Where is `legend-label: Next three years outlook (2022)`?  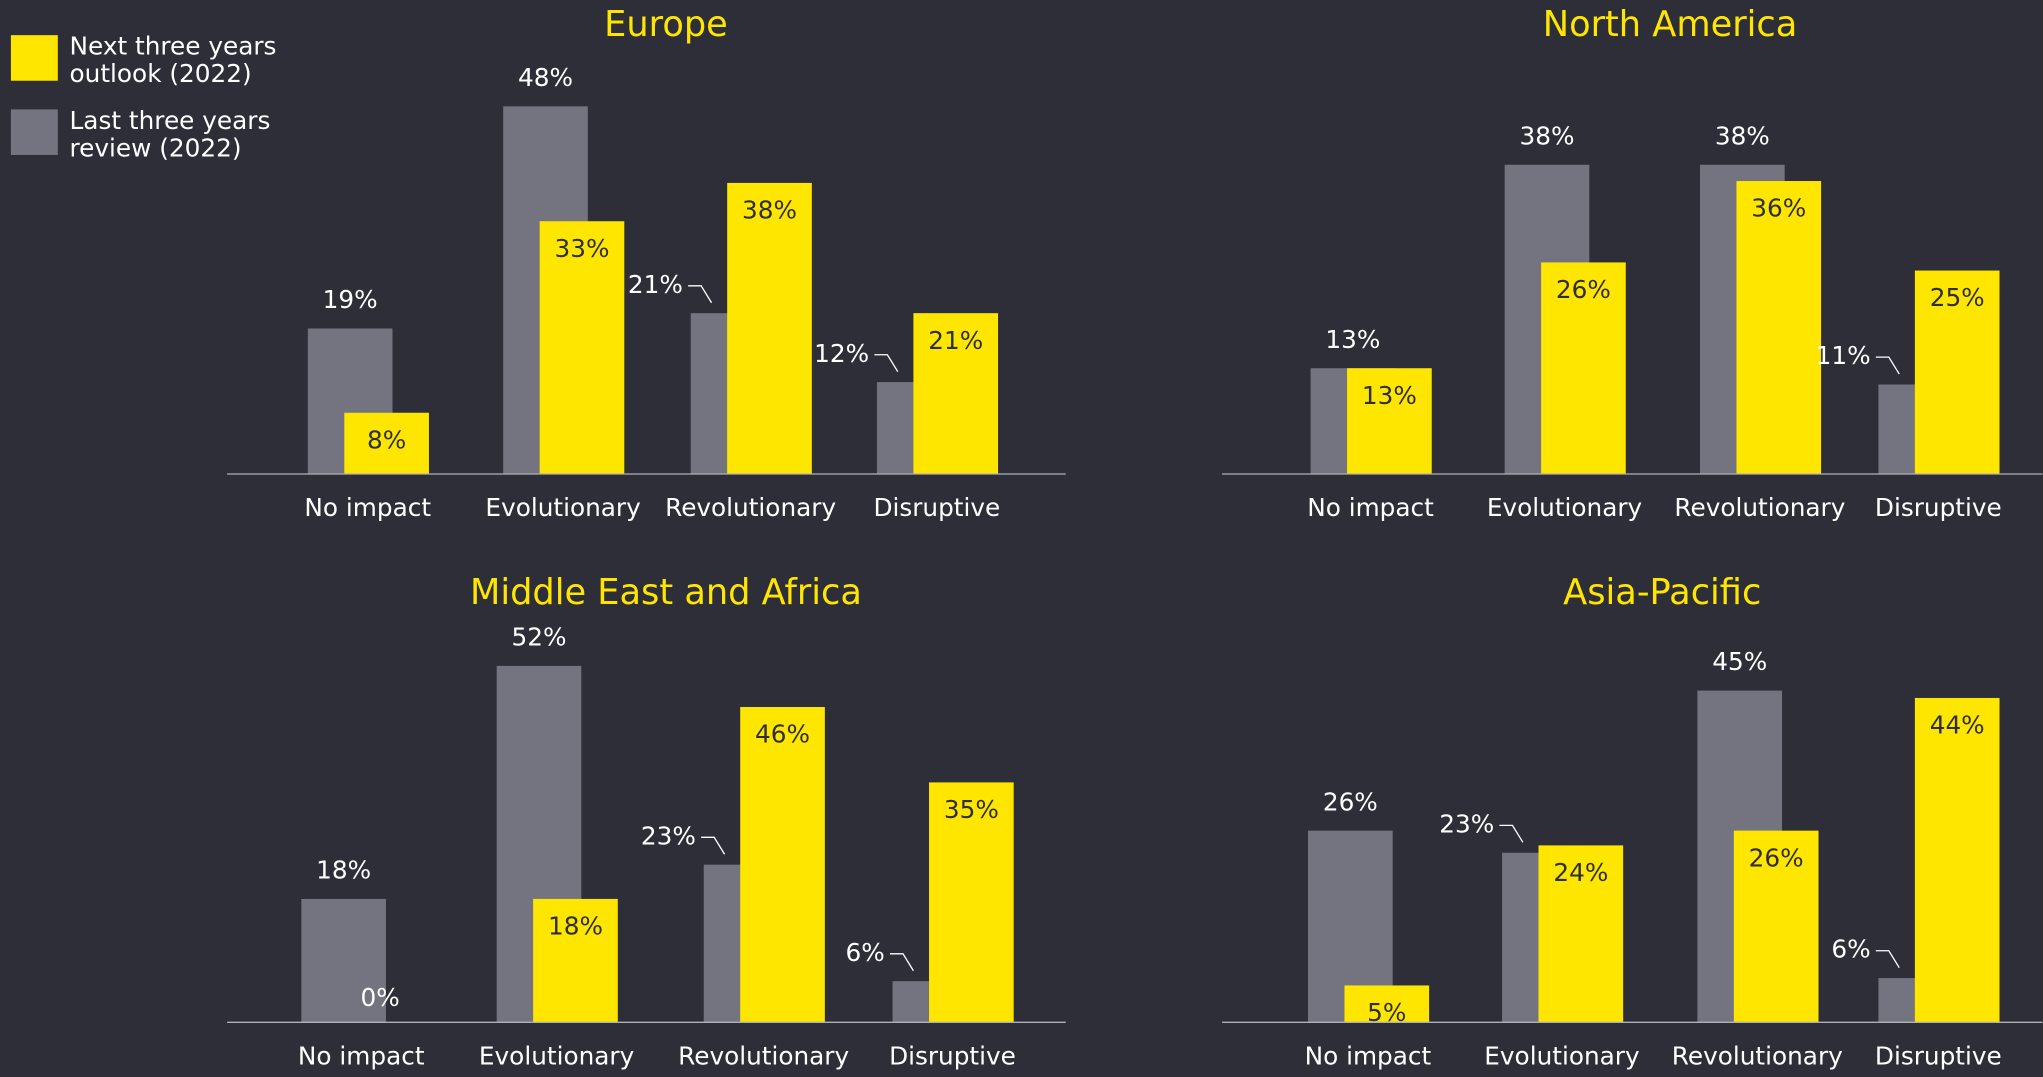 legend-label: Next three years outlook (2022) is located at coordinates (173, 61).